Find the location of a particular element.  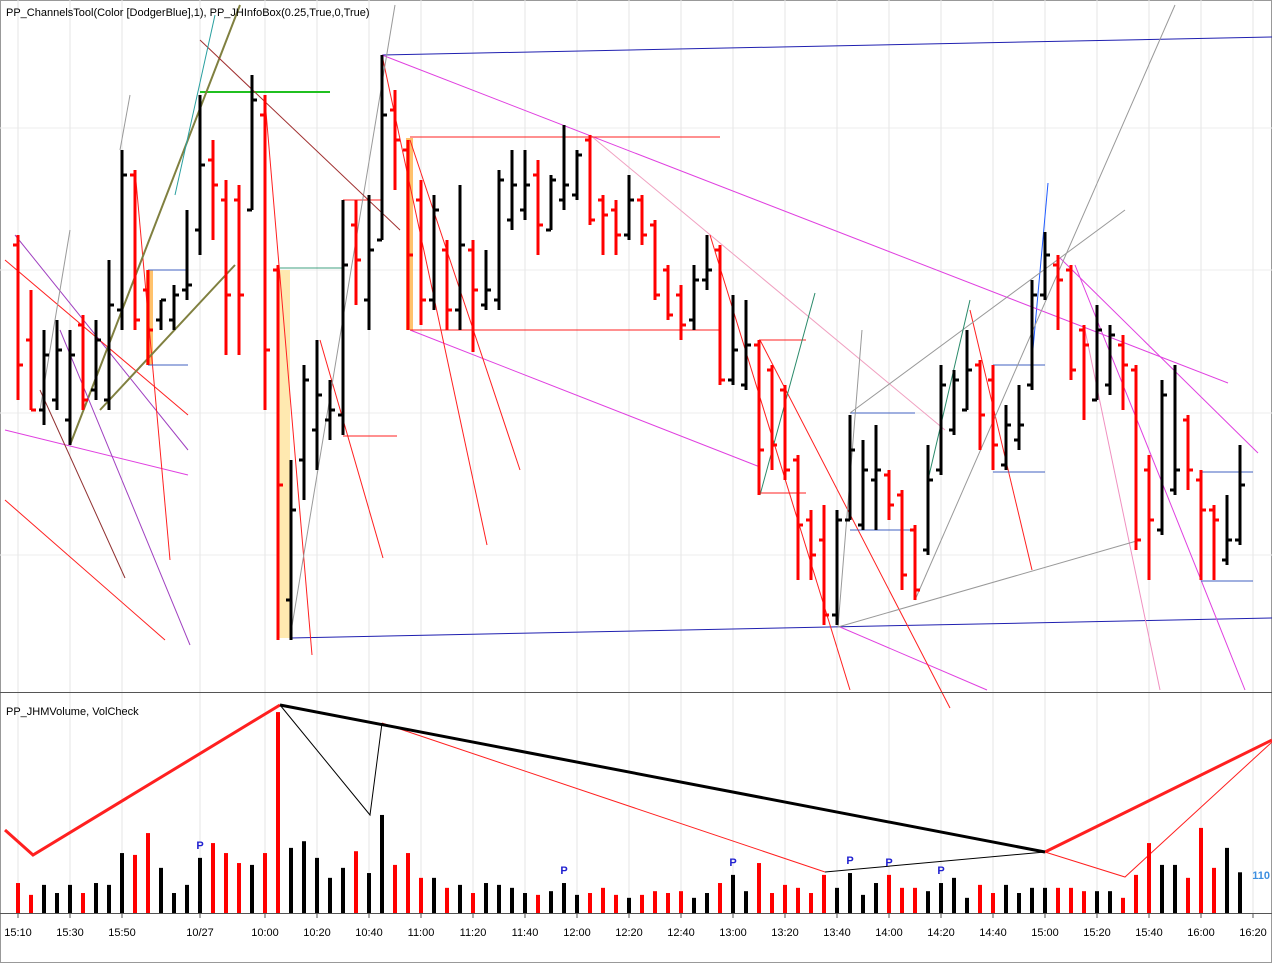

x-tick-label: 13:20 is located at coordinates (785, 933).